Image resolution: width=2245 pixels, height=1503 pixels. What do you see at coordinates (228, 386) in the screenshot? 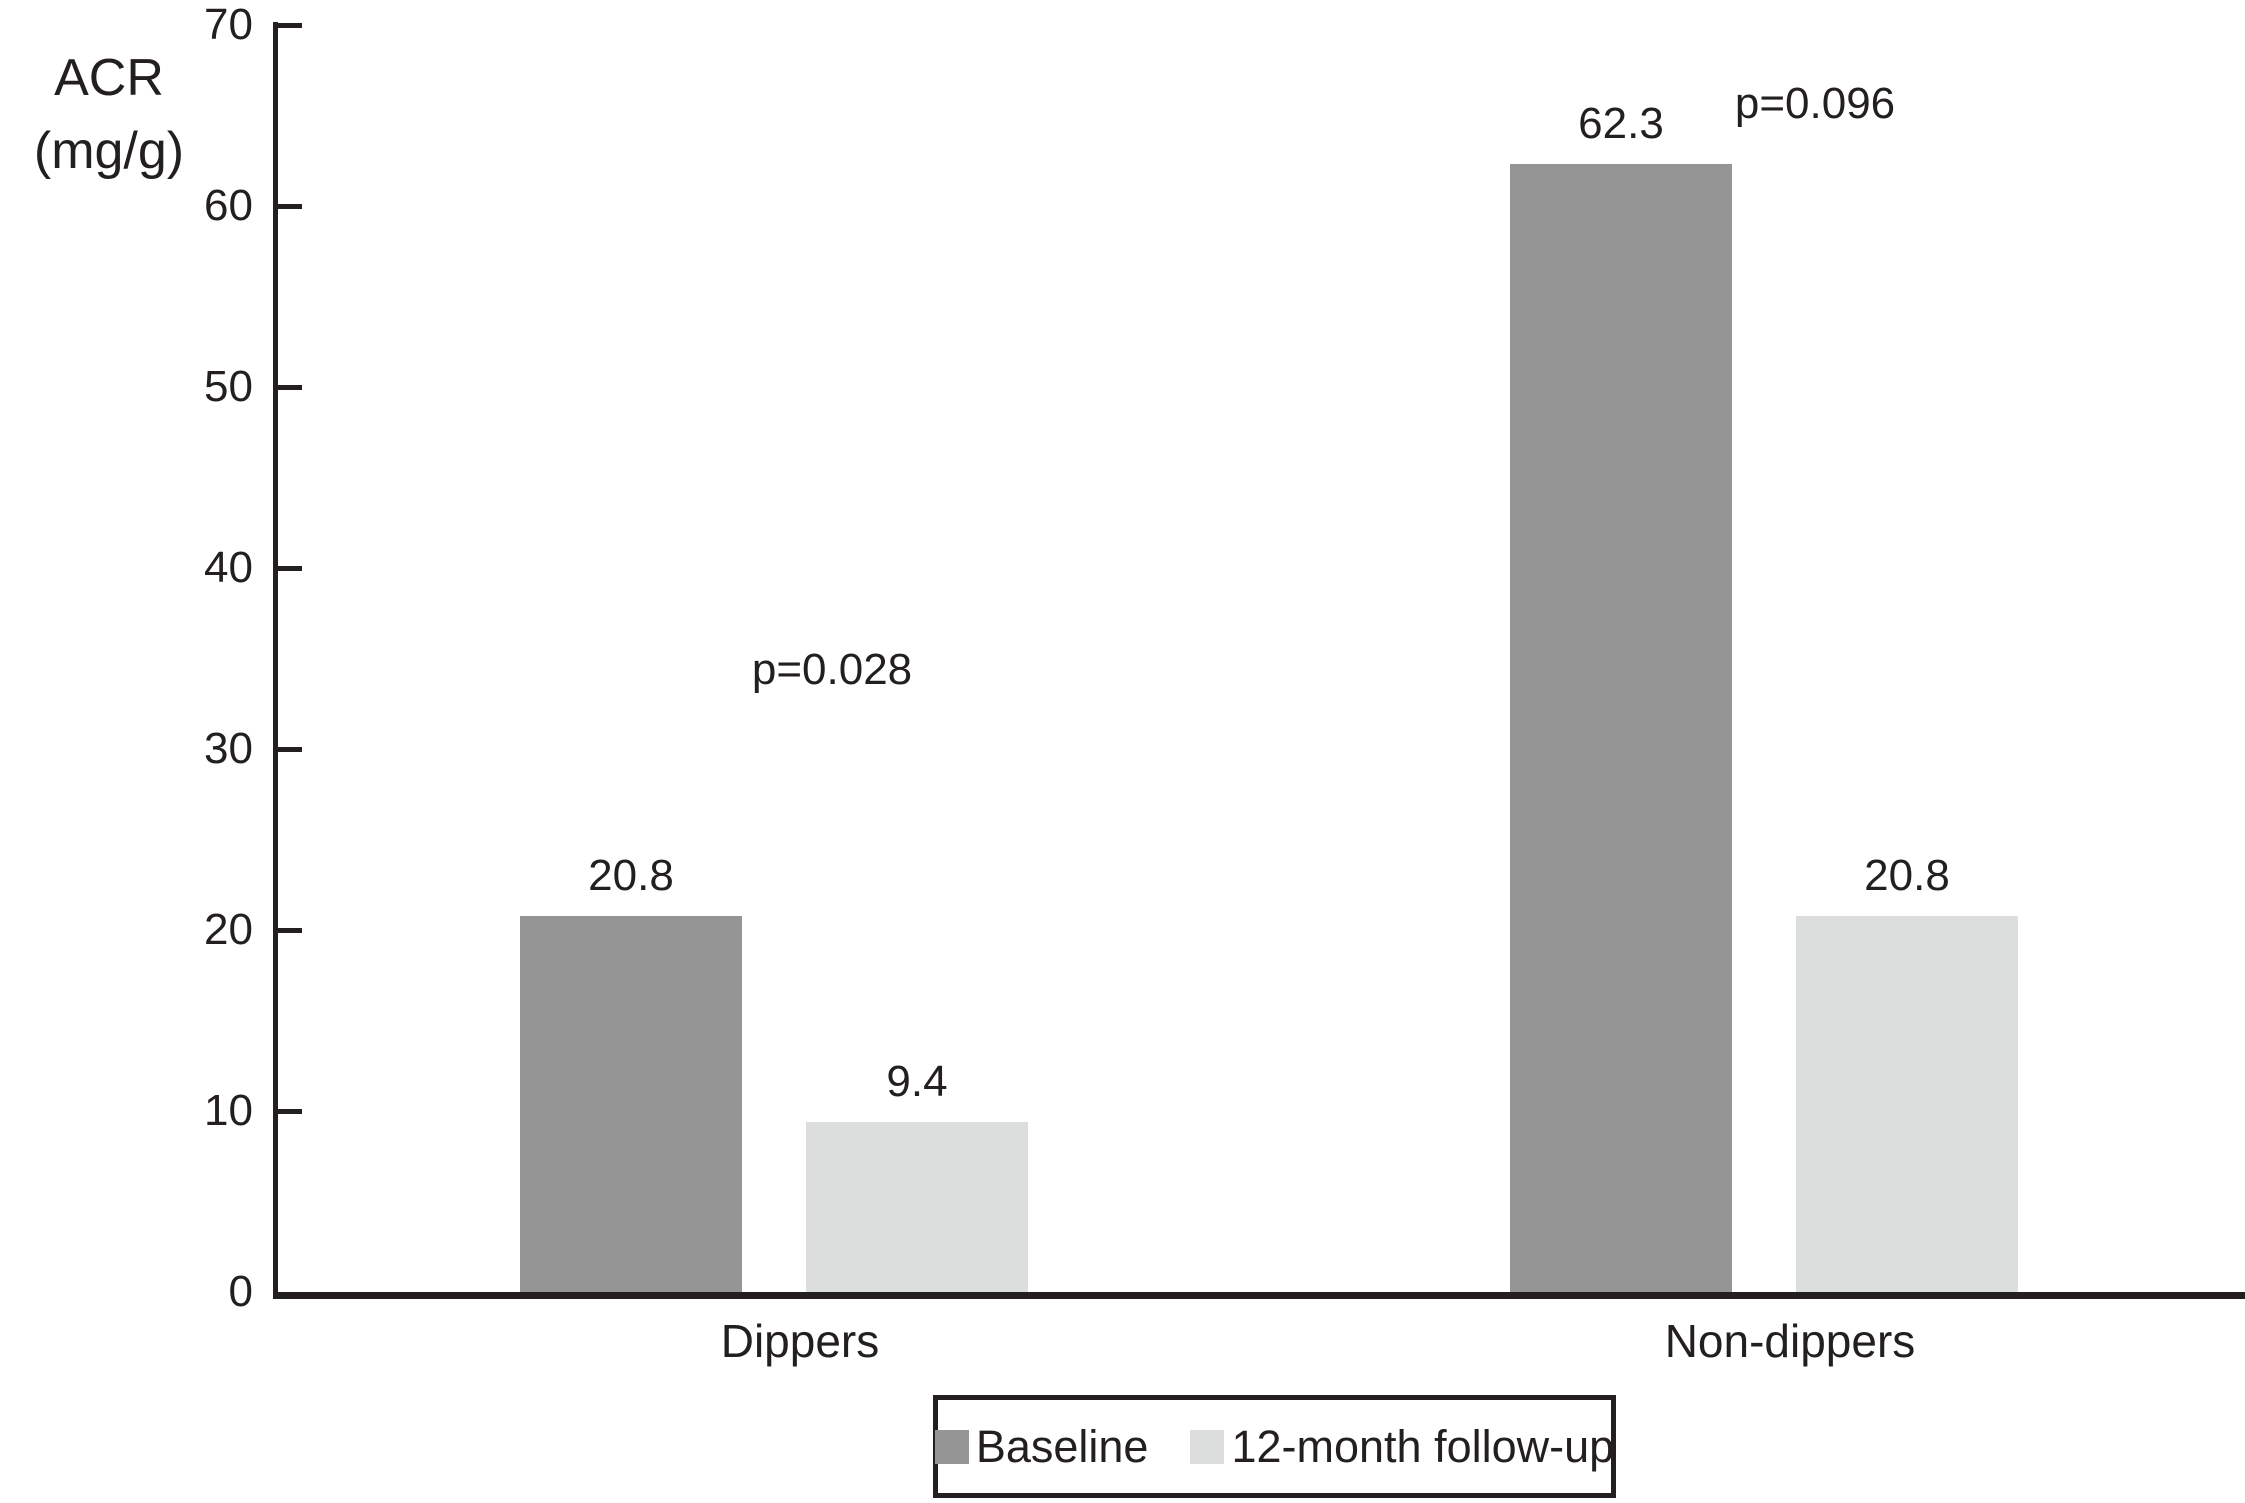
I see `y-tick-label: 50` at bounding box center [228, 386].